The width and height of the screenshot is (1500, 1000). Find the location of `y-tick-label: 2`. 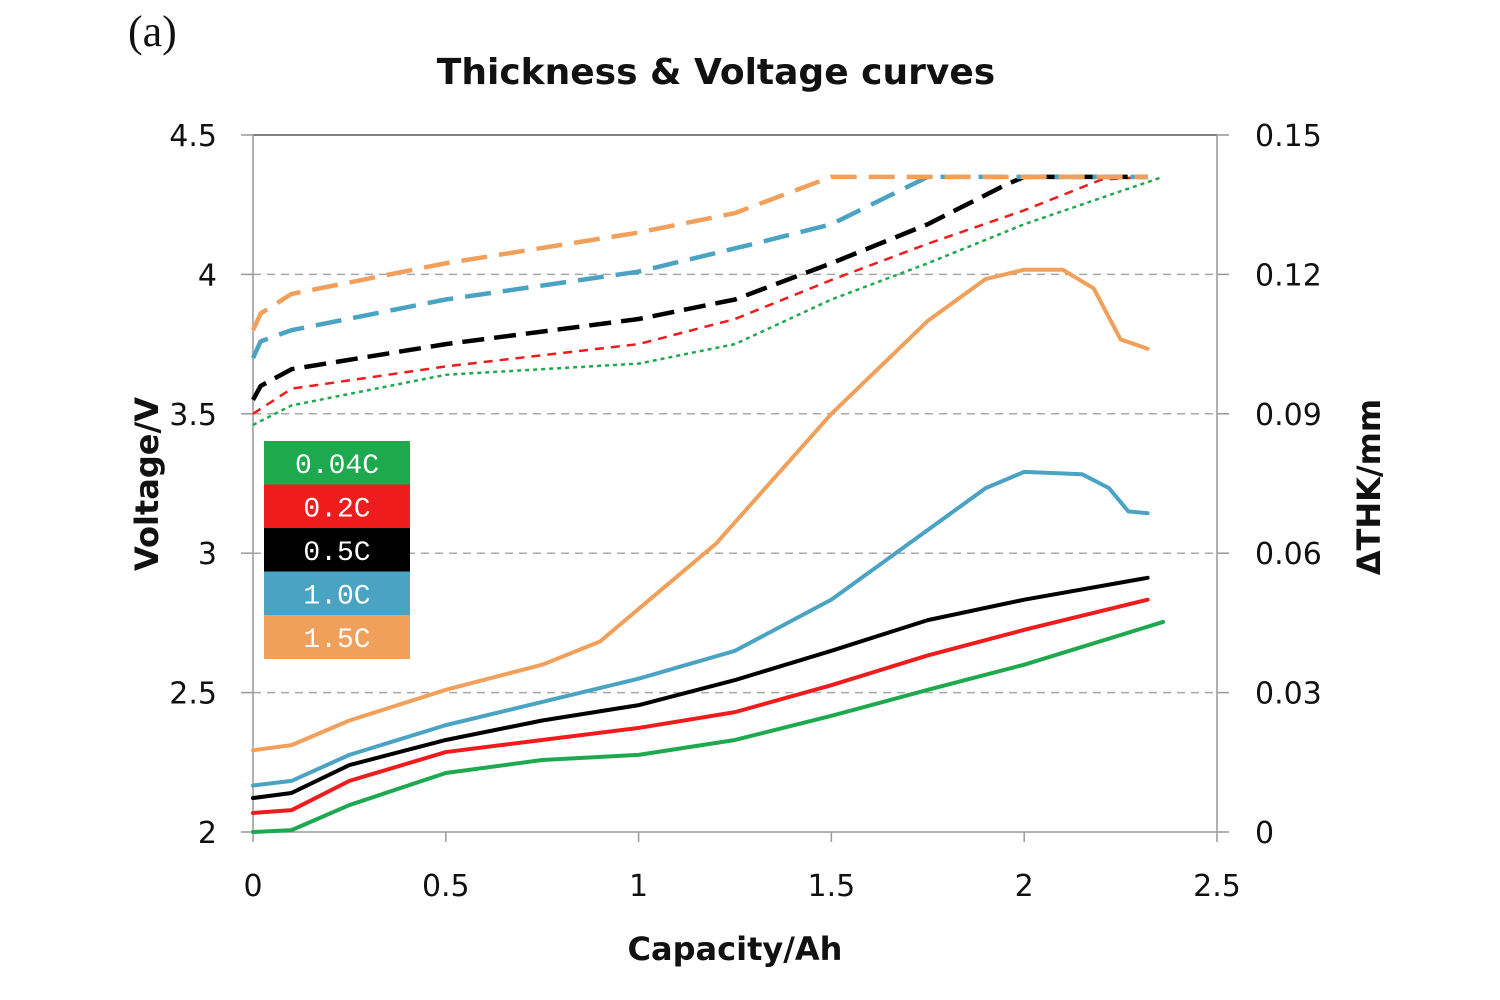

y-tick-label: 2 is located at coordinates (207, 833).